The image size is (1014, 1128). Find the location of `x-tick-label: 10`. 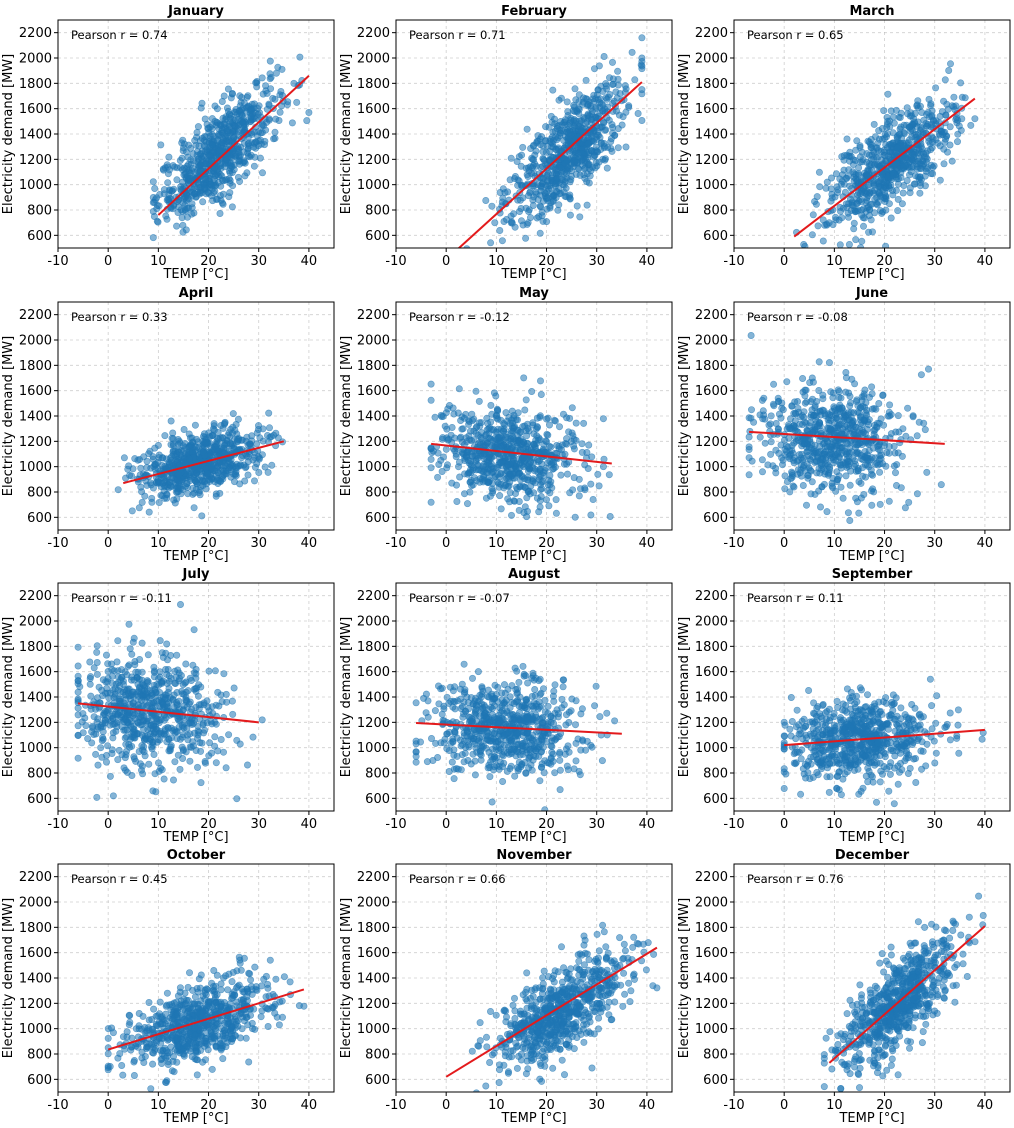

x-tick-label: 10 is located at coordinates (496, 543).